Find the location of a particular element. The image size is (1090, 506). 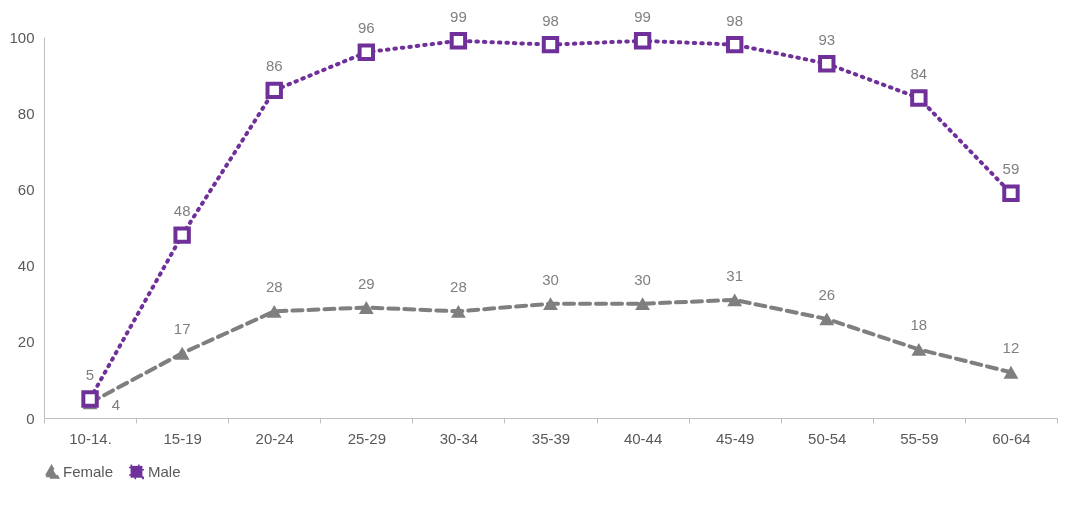

x-tick-label: 40-44 is located at coordinates (643, 438).